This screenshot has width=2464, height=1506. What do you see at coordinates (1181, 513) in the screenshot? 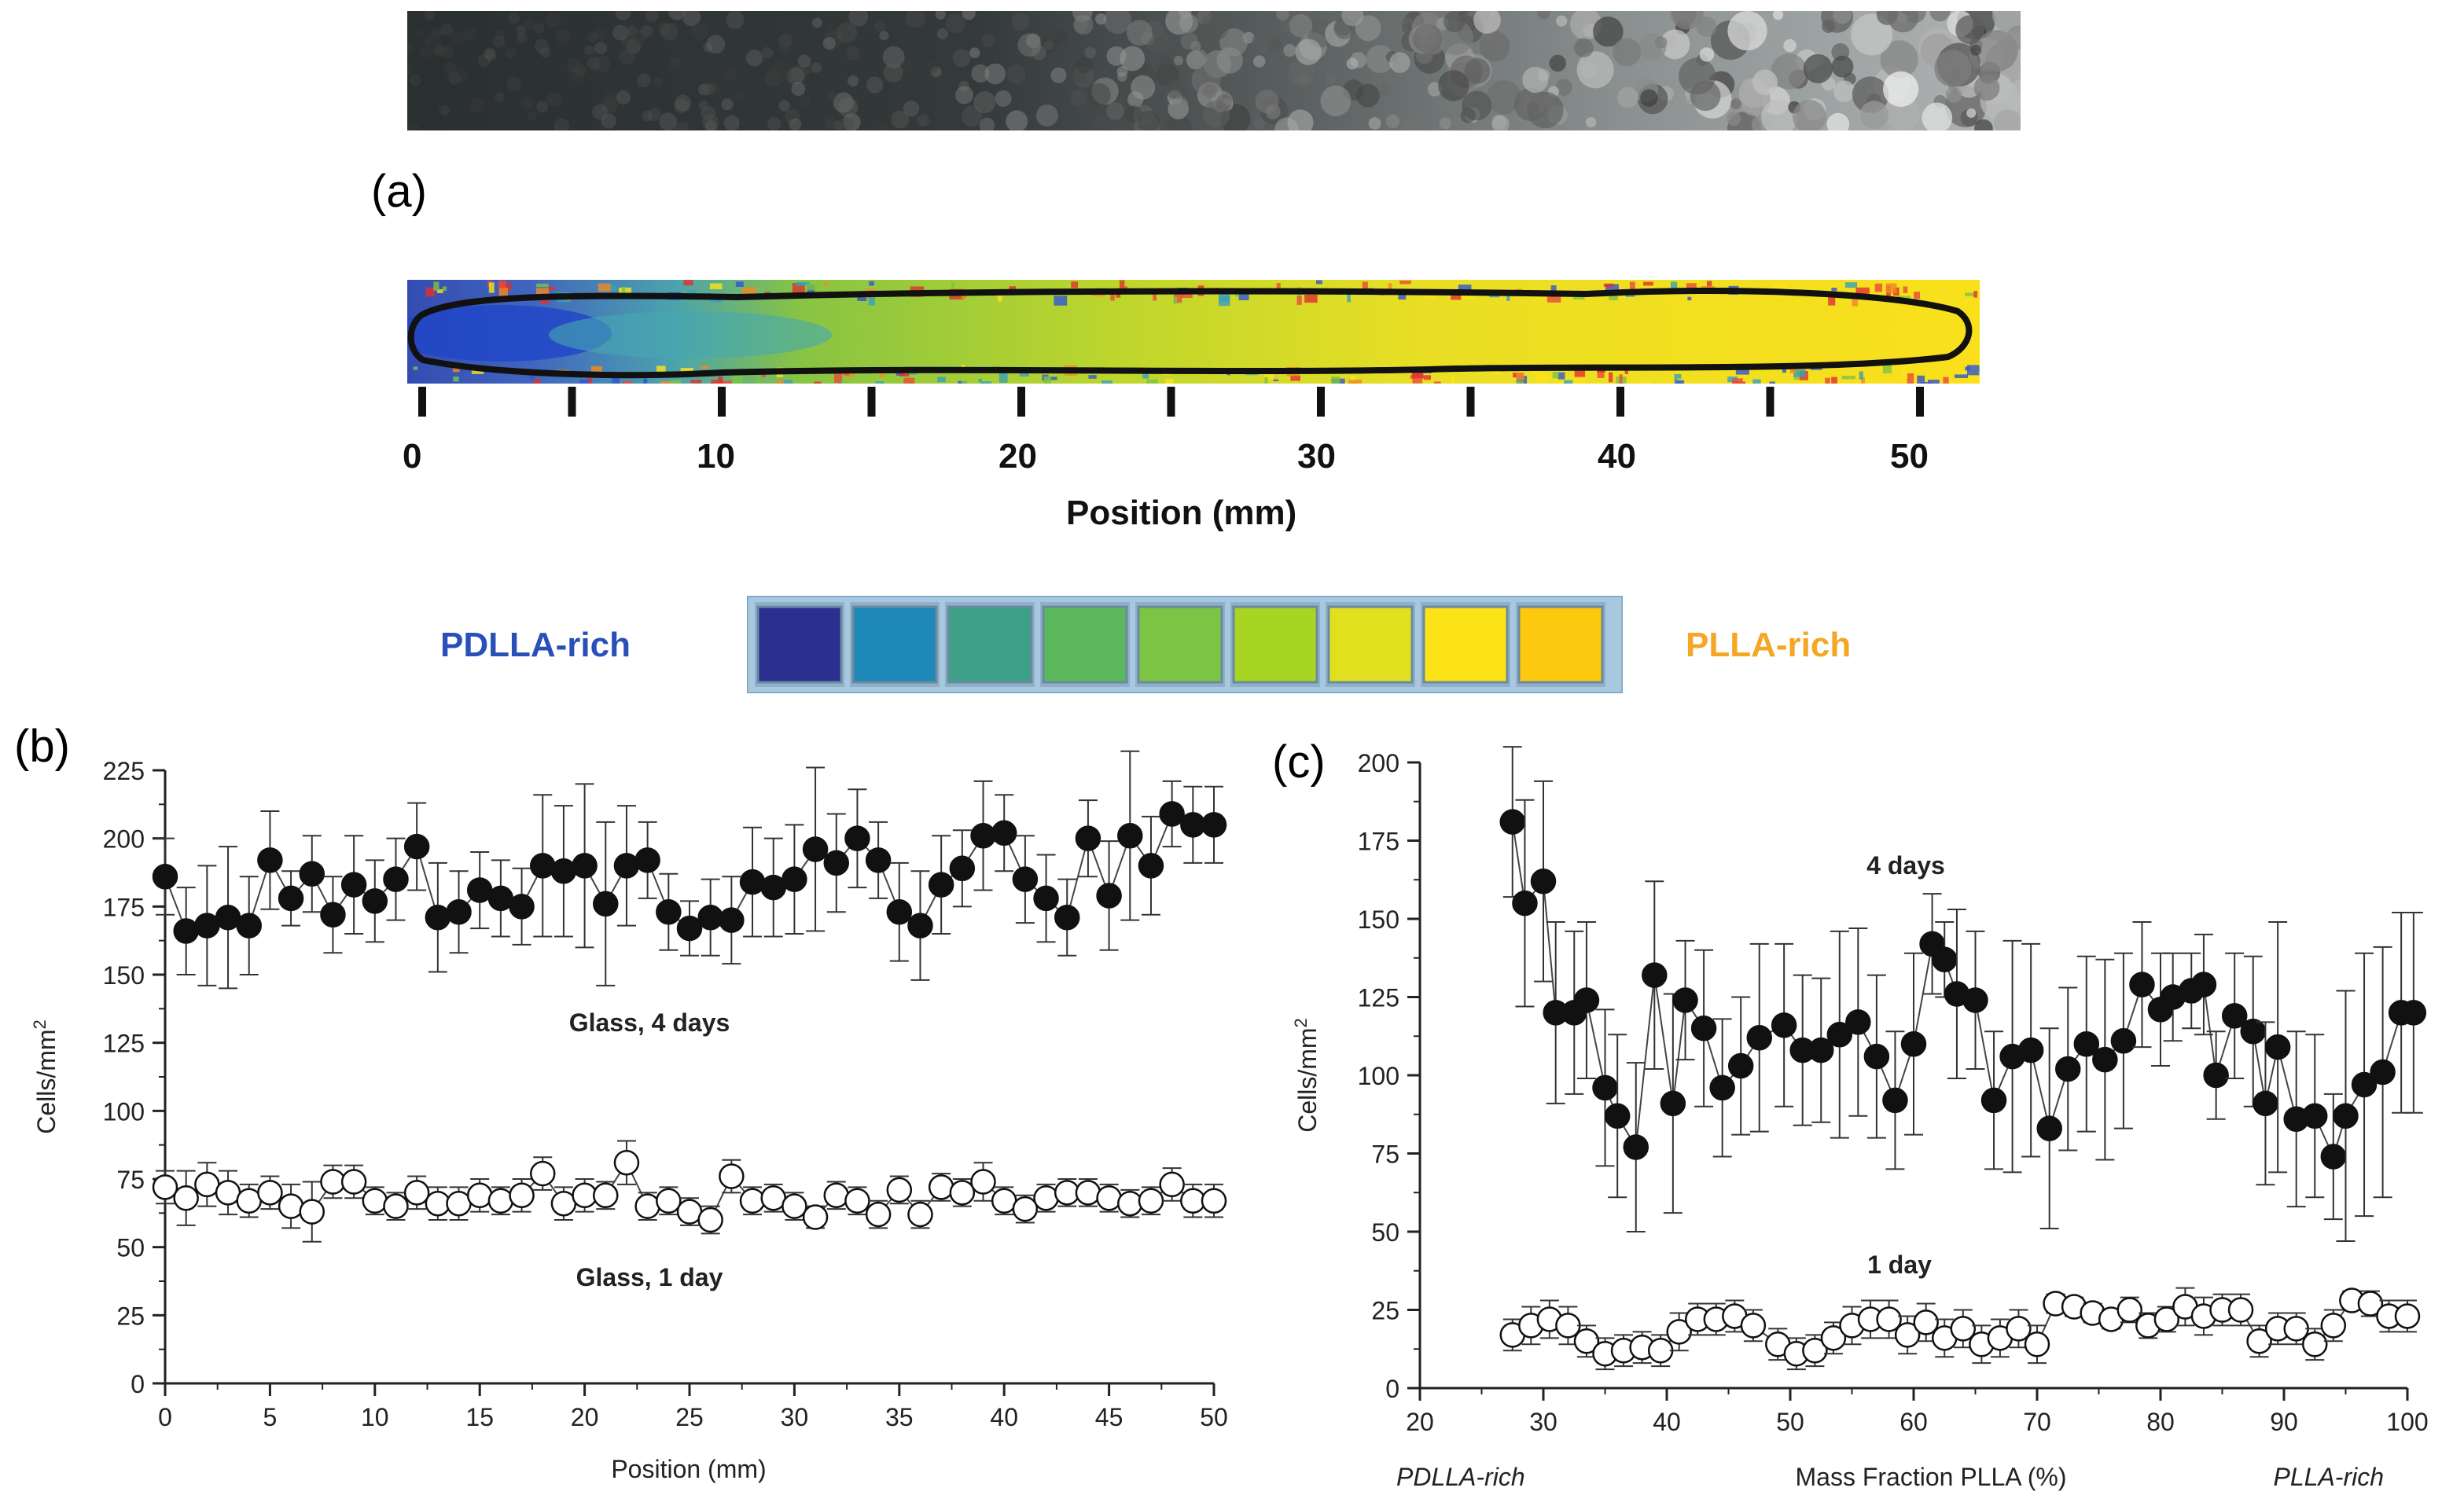
I see `position-axis-title: Position (mm)` at bounding box center [1181, 513].